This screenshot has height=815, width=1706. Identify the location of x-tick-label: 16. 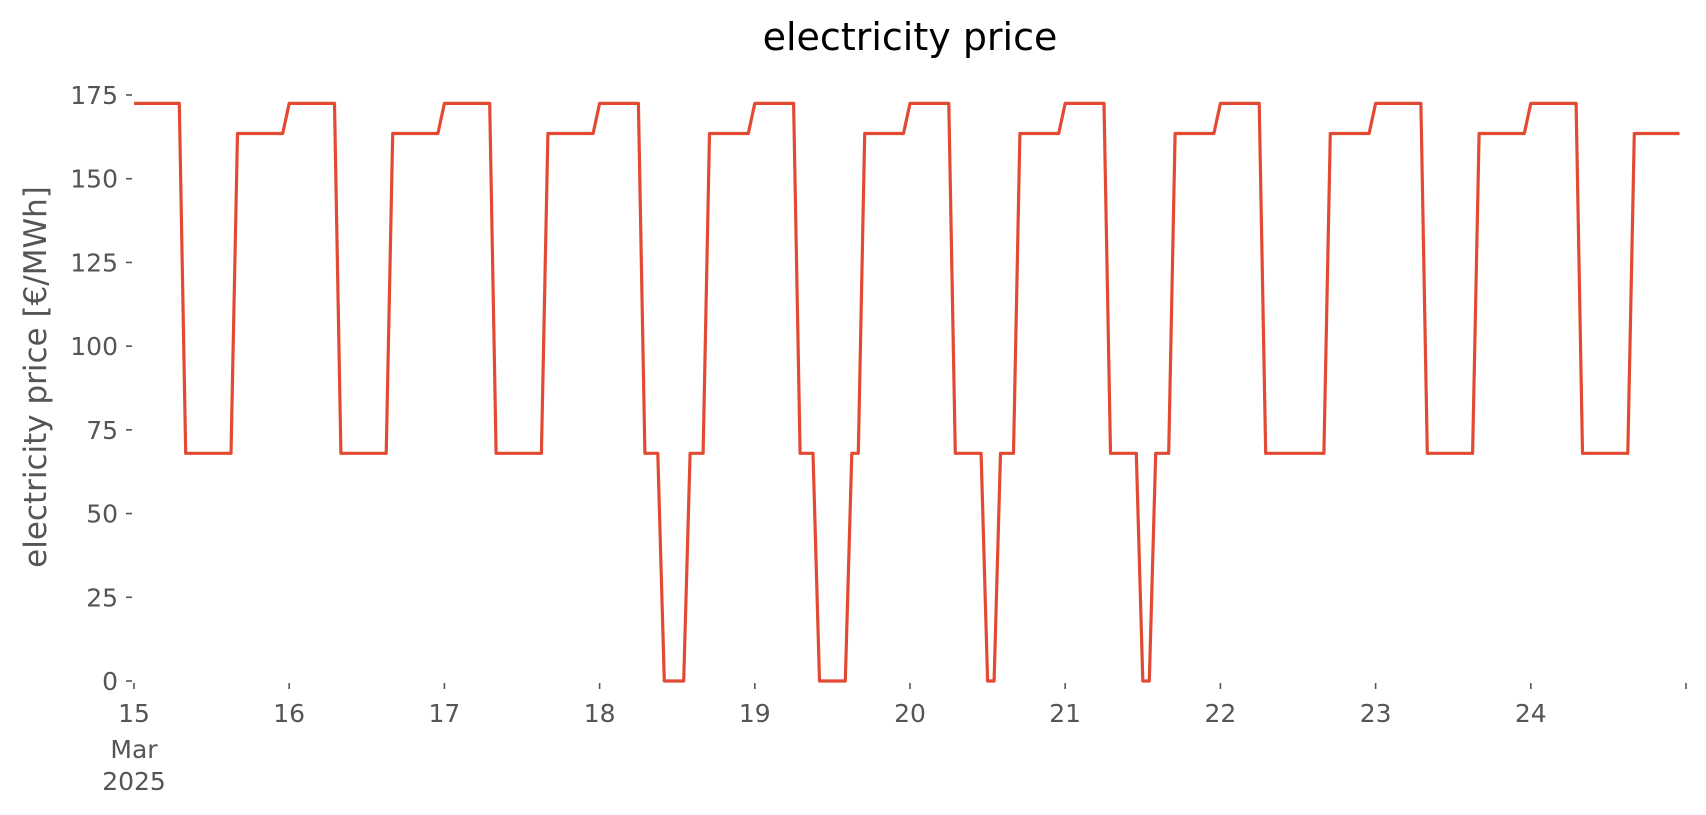
(289, 713).